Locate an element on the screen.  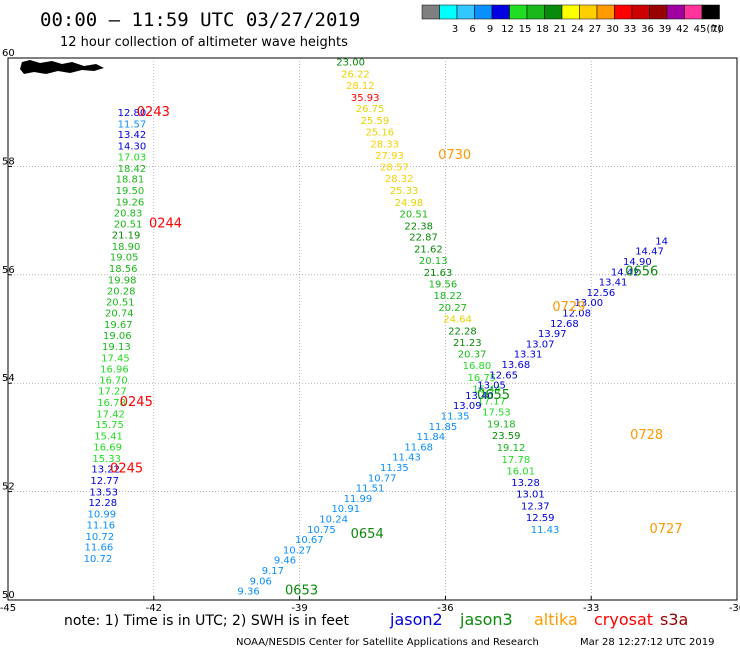
swh-value-label: 17.42 is located at coordinates (110, 414).